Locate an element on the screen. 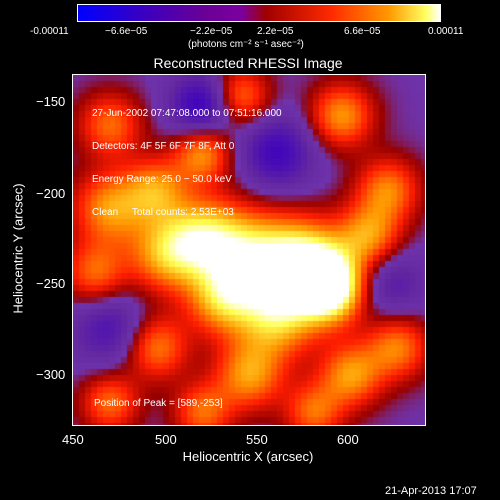 This screenshot has width=500, height=500. colorbar-tick: −6.6e−05 is located at coordinates (126, 31).